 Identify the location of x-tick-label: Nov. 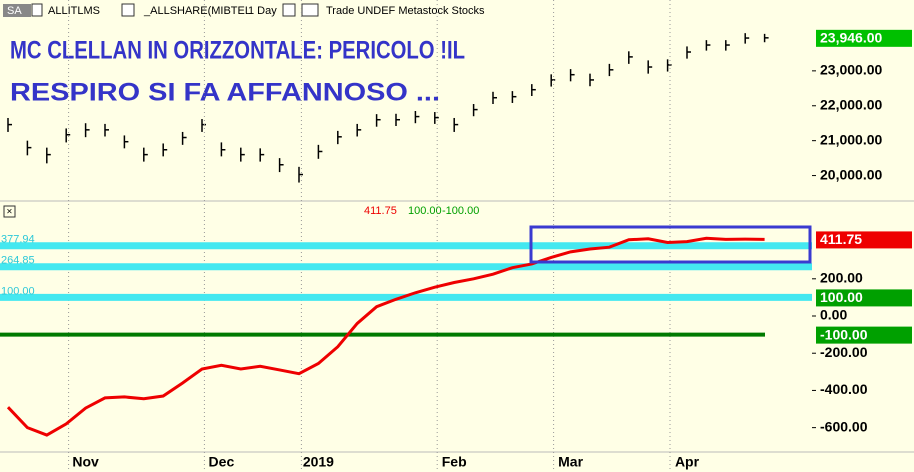
(85, 462).